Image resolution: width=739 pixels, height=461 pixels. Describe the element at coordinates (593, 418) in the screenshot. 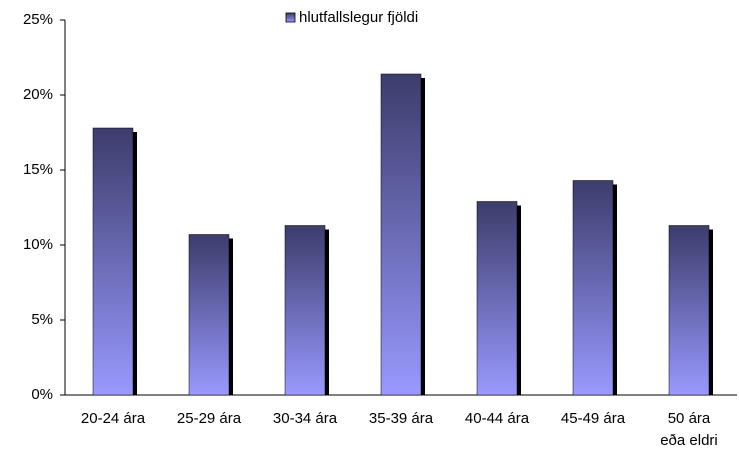

I see `x-tick-label: 45-49 ára` at that location.